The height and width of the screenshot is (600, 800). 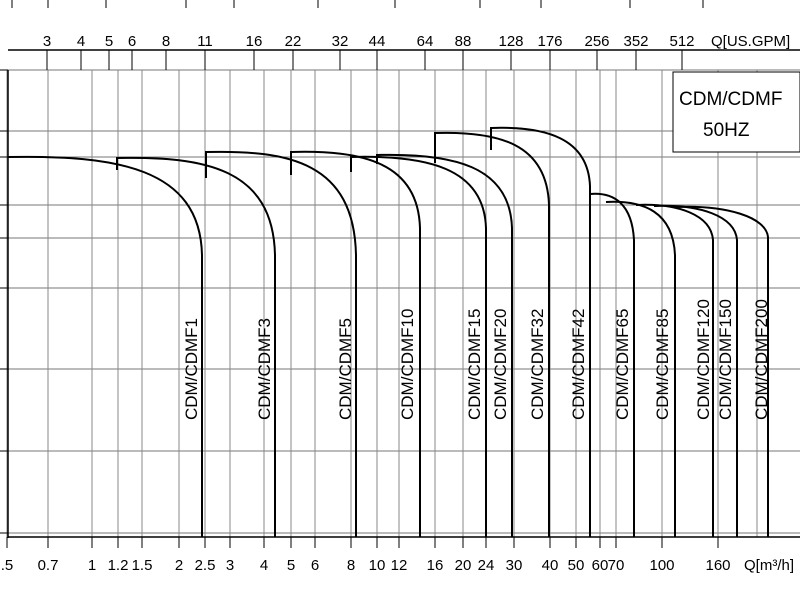 I want to click on top-tick-label: 352, so click(x=635, y=41).